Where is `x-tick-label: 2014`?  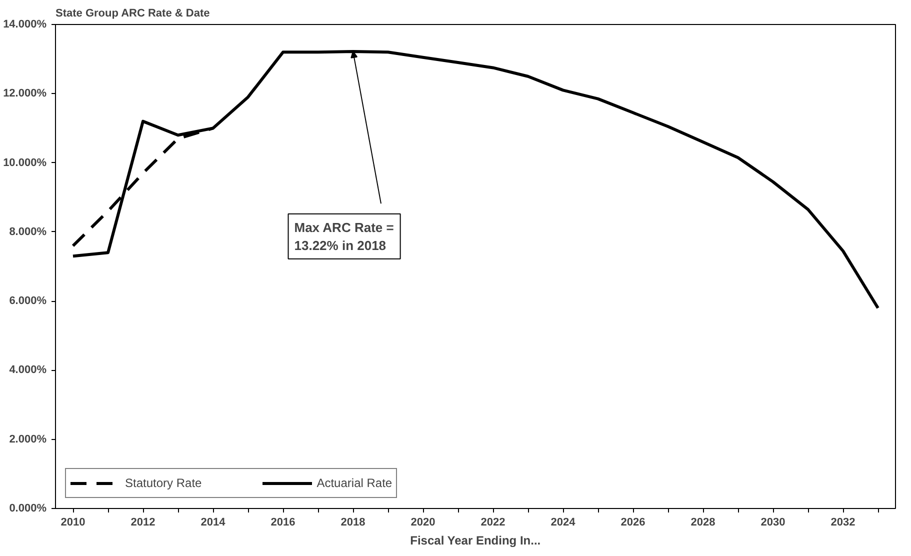 x-tick-label: 2014 is located at coordinates (213, 522).